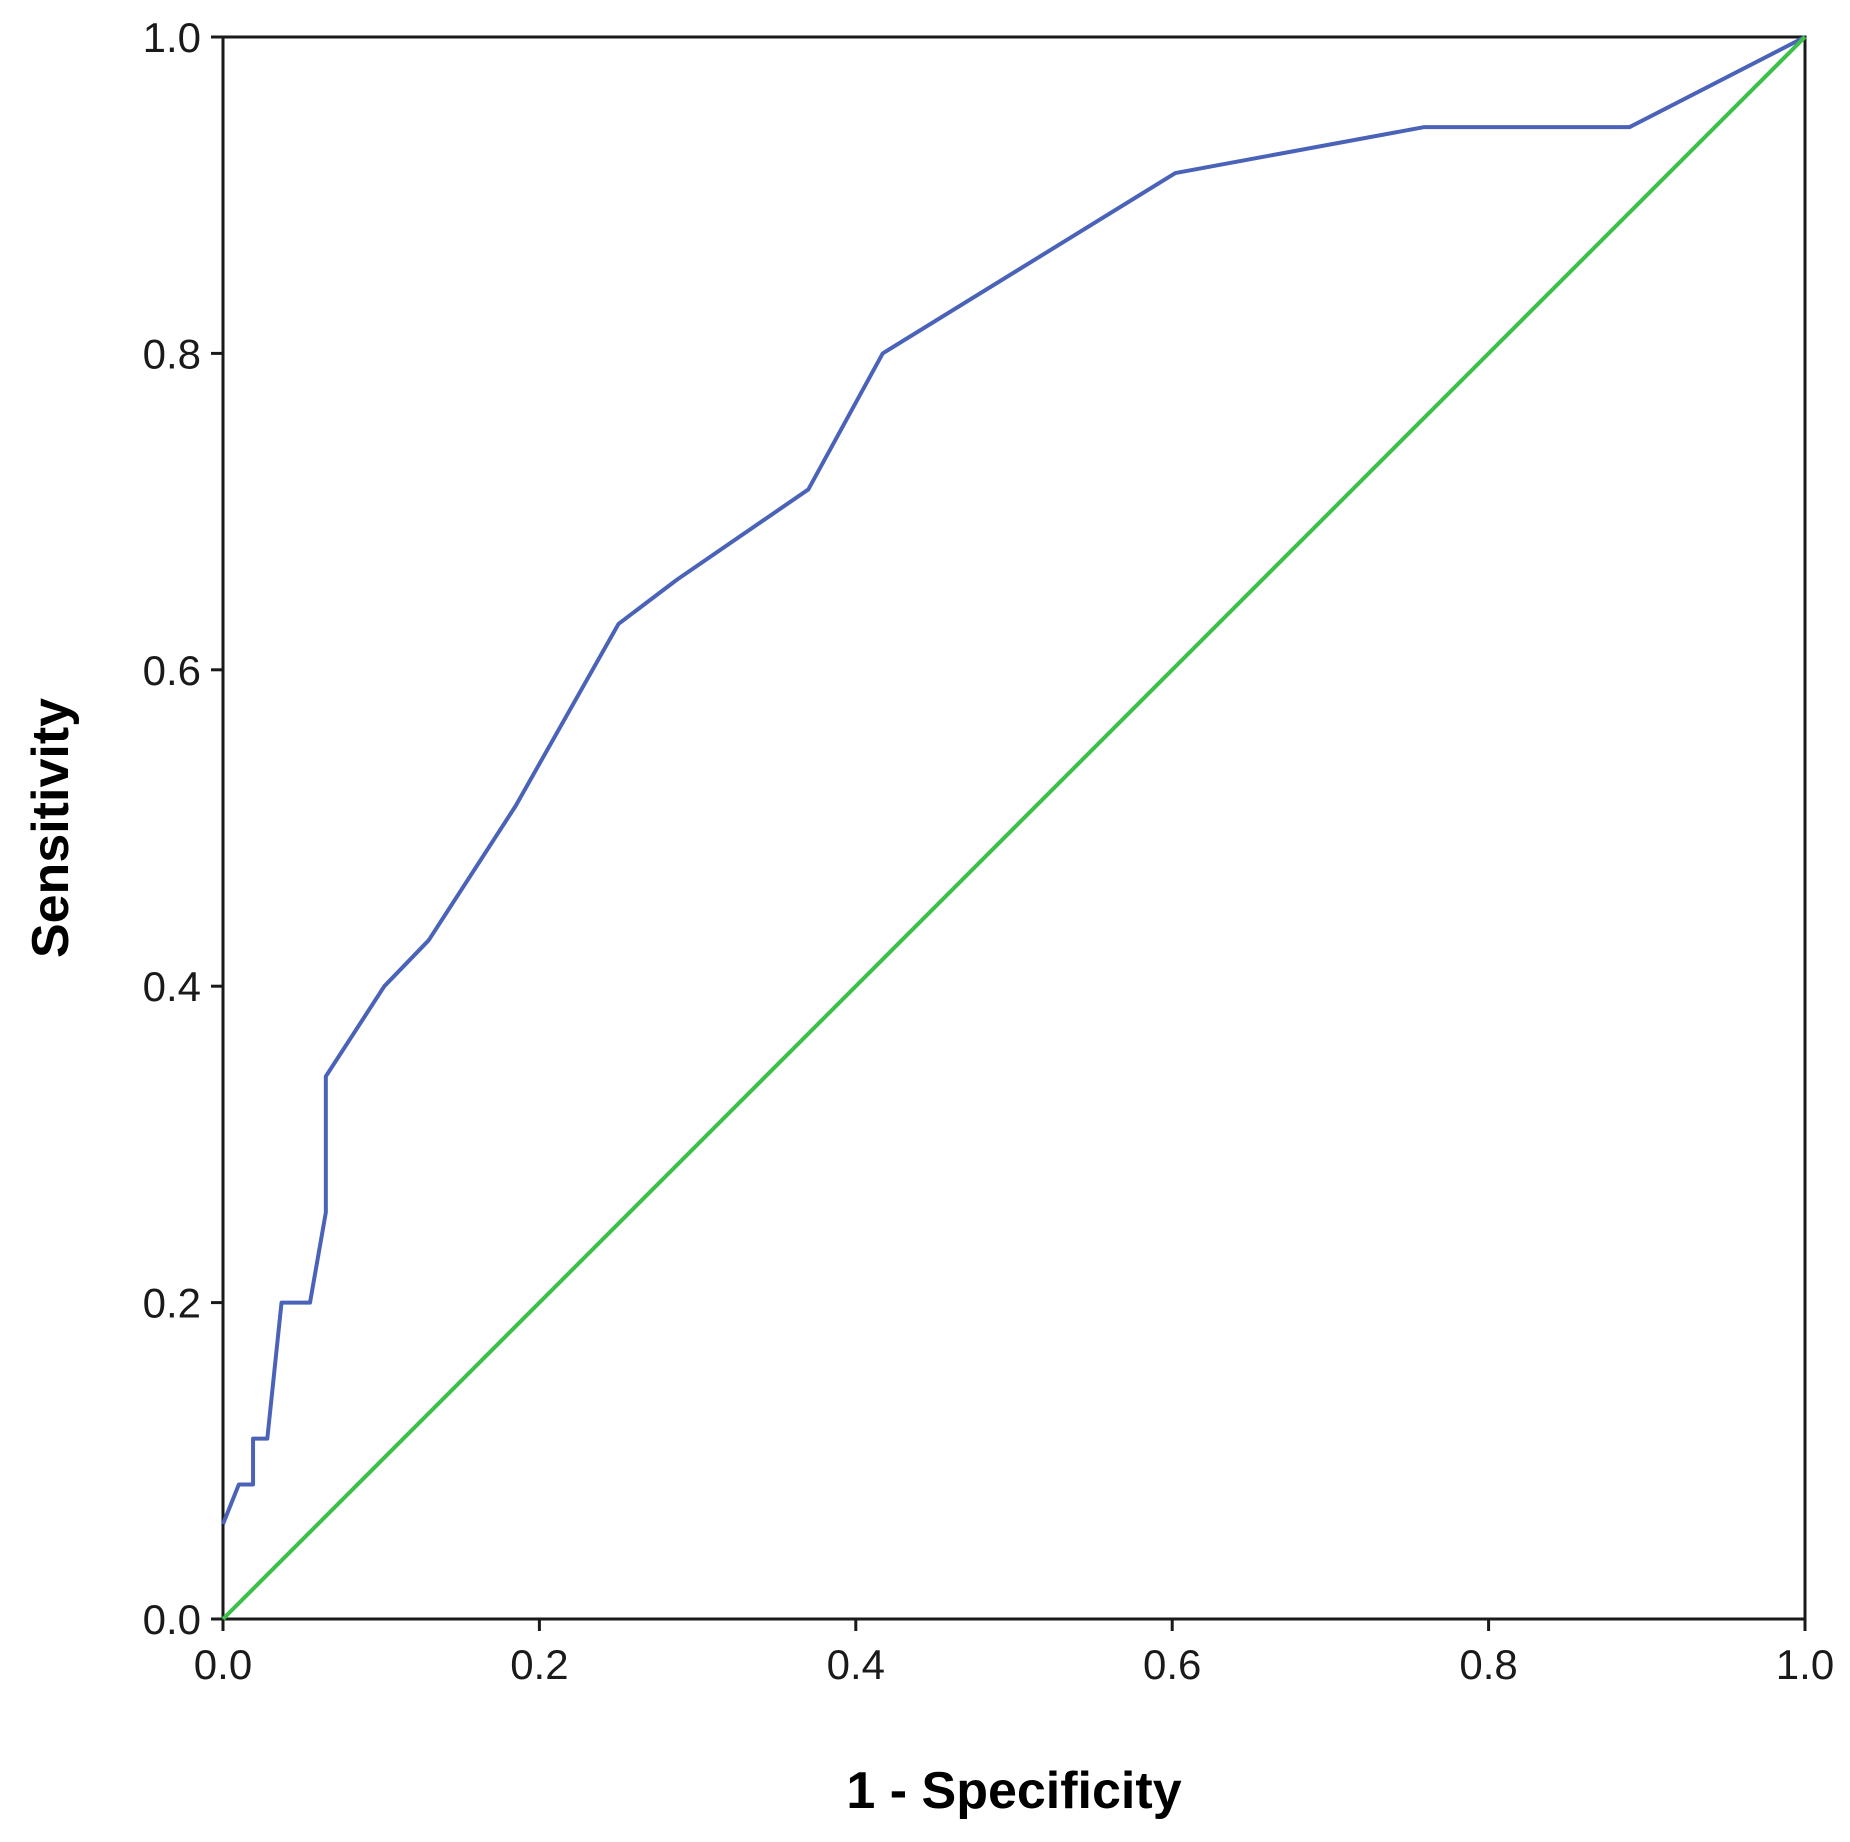 This screenshot has width=1850, height=1842. Describe the element at coordinates (172, 986) in the screenshot. I see `y-tick-label: 0.4` at that location.